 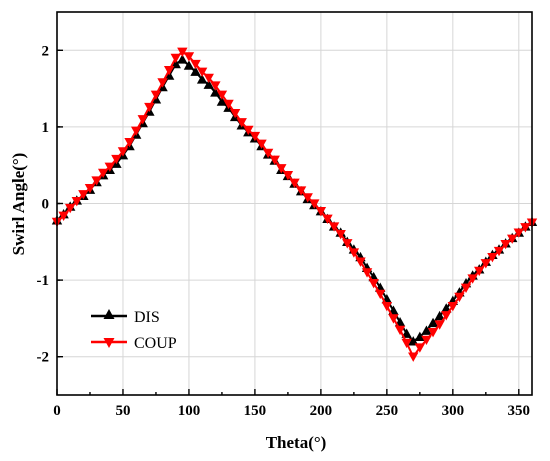 I want to click on x-tick-label: 300, so click(x=453, y=411).